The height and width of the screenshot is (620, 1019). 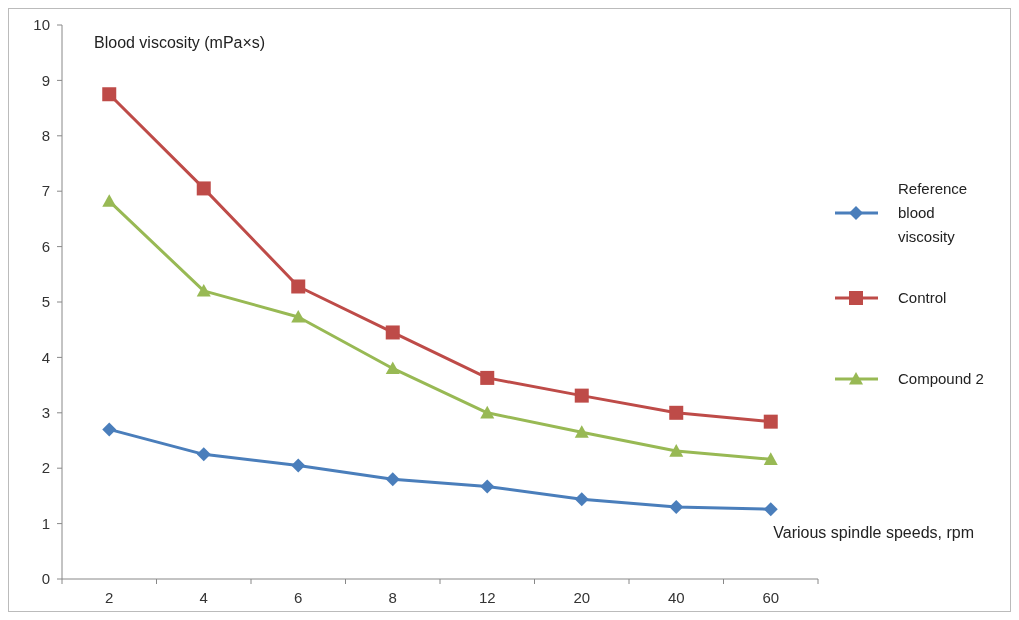 What do you see at coordinates (392, 597) in the screenshot?
I see `x-tick-label: 8` at bounding box center [392, 597].